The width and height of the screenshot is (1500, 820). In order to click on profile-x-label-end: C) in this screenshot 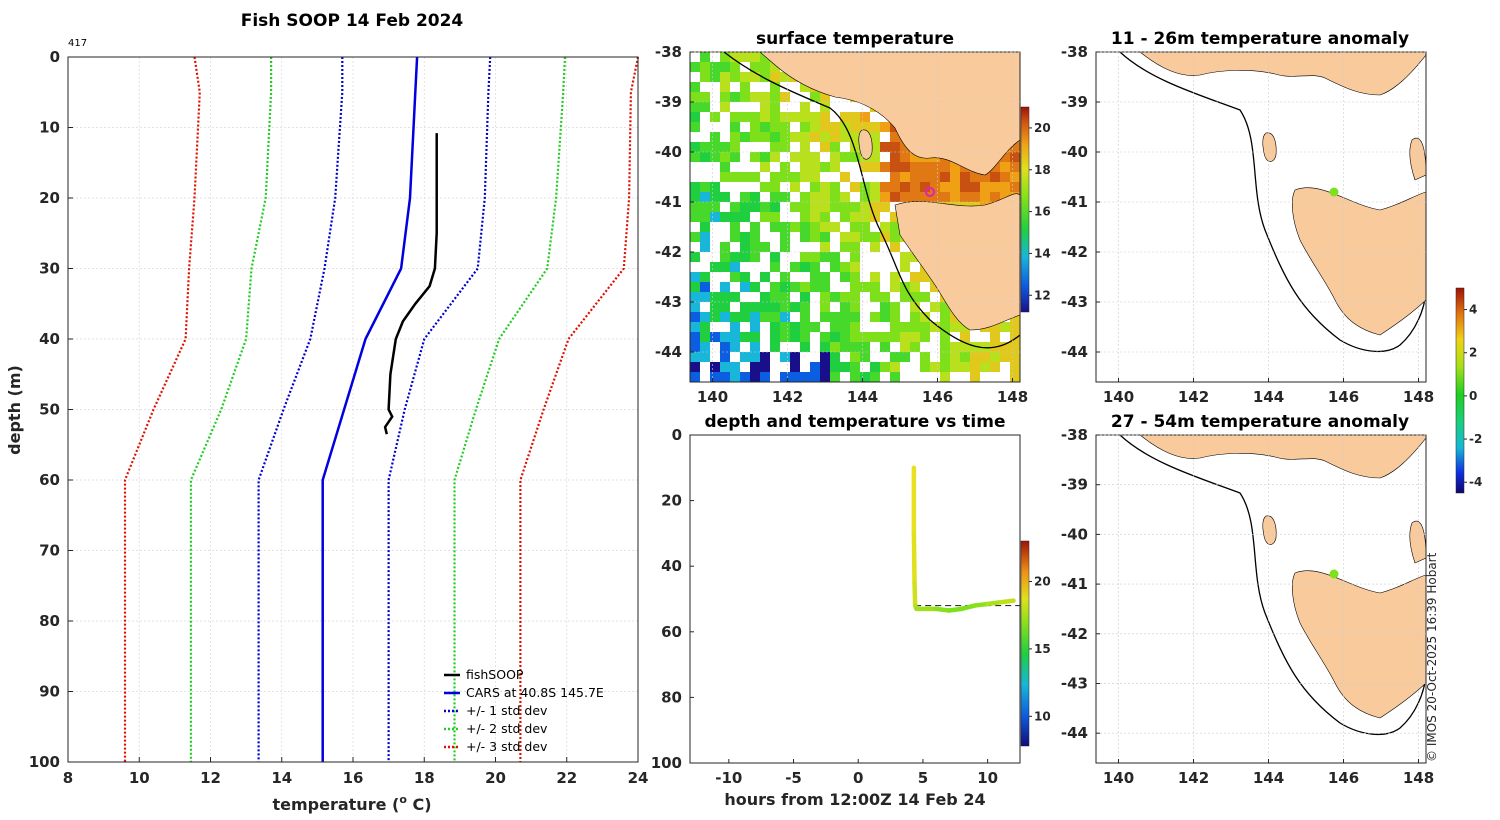, I will do `click(419, 804)`.